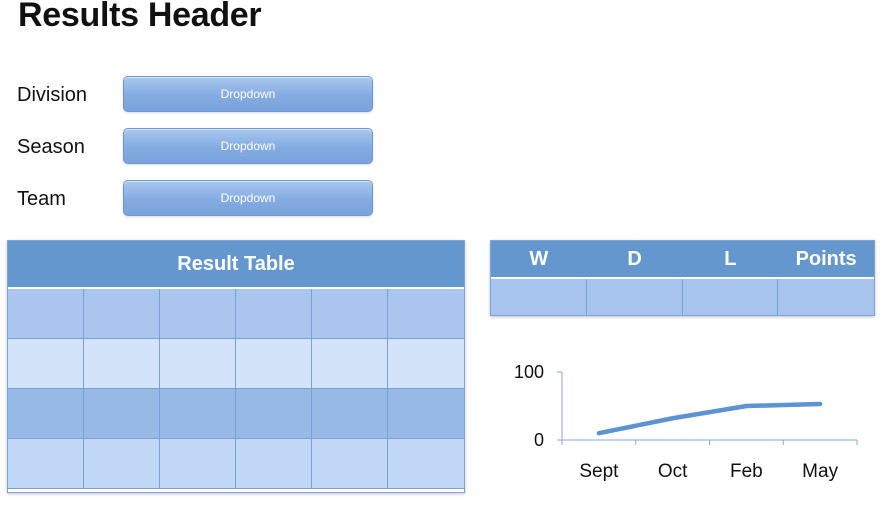 This screenshot has height=505, width=880. I want to click on team-label: Team, so click(41, 199).